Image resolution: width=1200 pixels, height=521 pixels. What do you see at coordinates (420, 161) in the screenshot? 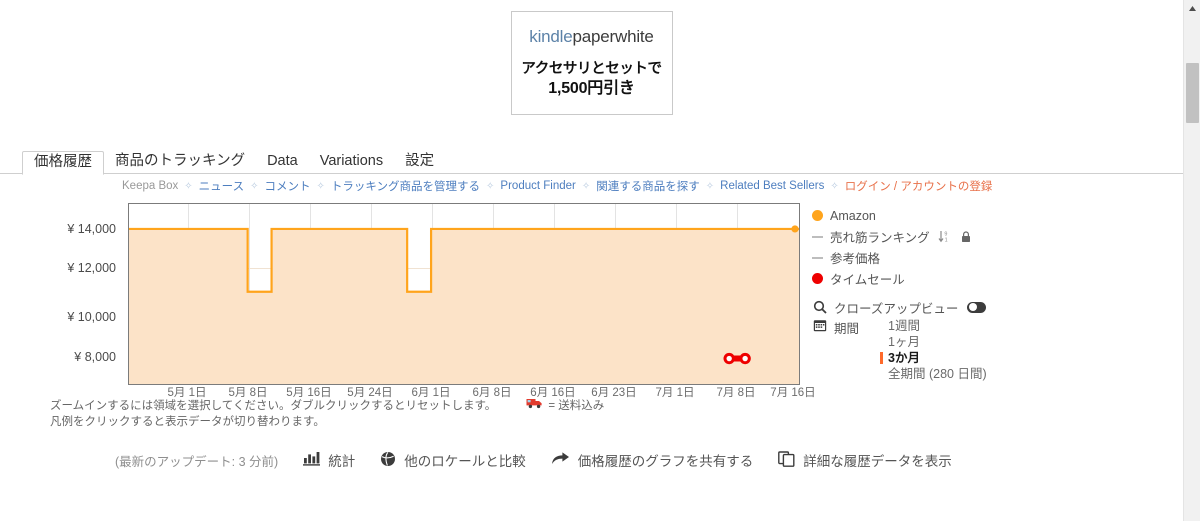
I see `tab-settings: 設定` at bounding box center [420, 161].